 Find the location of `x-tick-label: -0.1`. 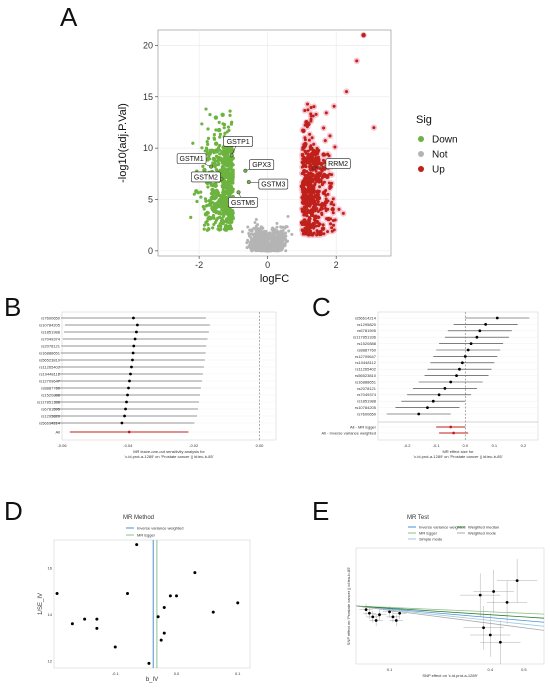

x-tick-label: -0.1 is located at coordinates (437, 445).